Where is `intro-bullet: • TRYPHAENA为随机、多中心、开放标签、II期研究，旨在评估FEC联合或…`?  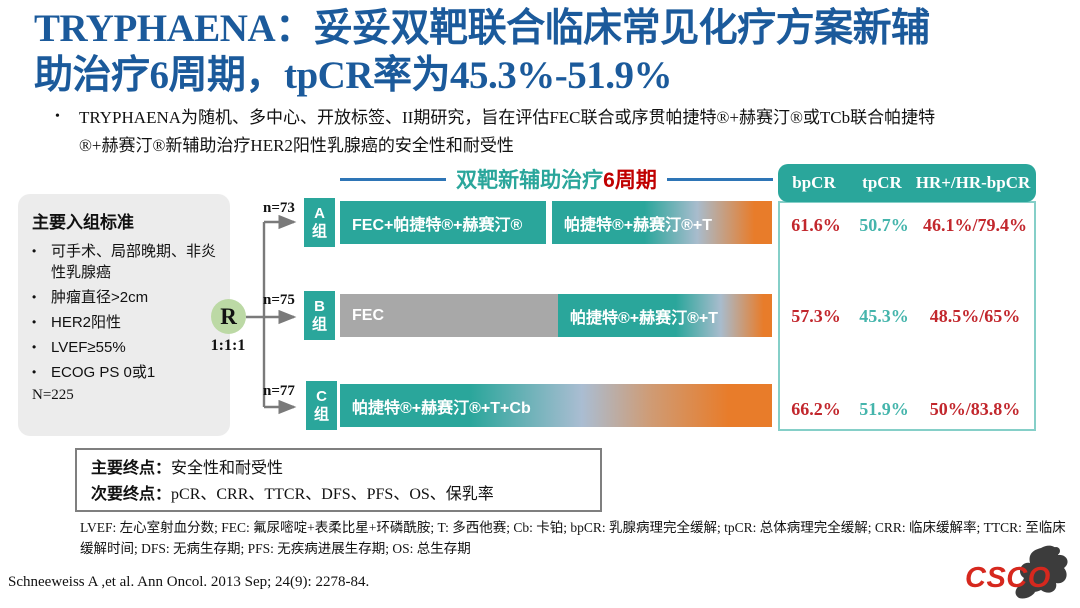 intro-bullet: • TRYPHAENA为随机、多中心、开放标签、II期研究，旨在评估FEC联合或… is located at coordinates (550, 131).